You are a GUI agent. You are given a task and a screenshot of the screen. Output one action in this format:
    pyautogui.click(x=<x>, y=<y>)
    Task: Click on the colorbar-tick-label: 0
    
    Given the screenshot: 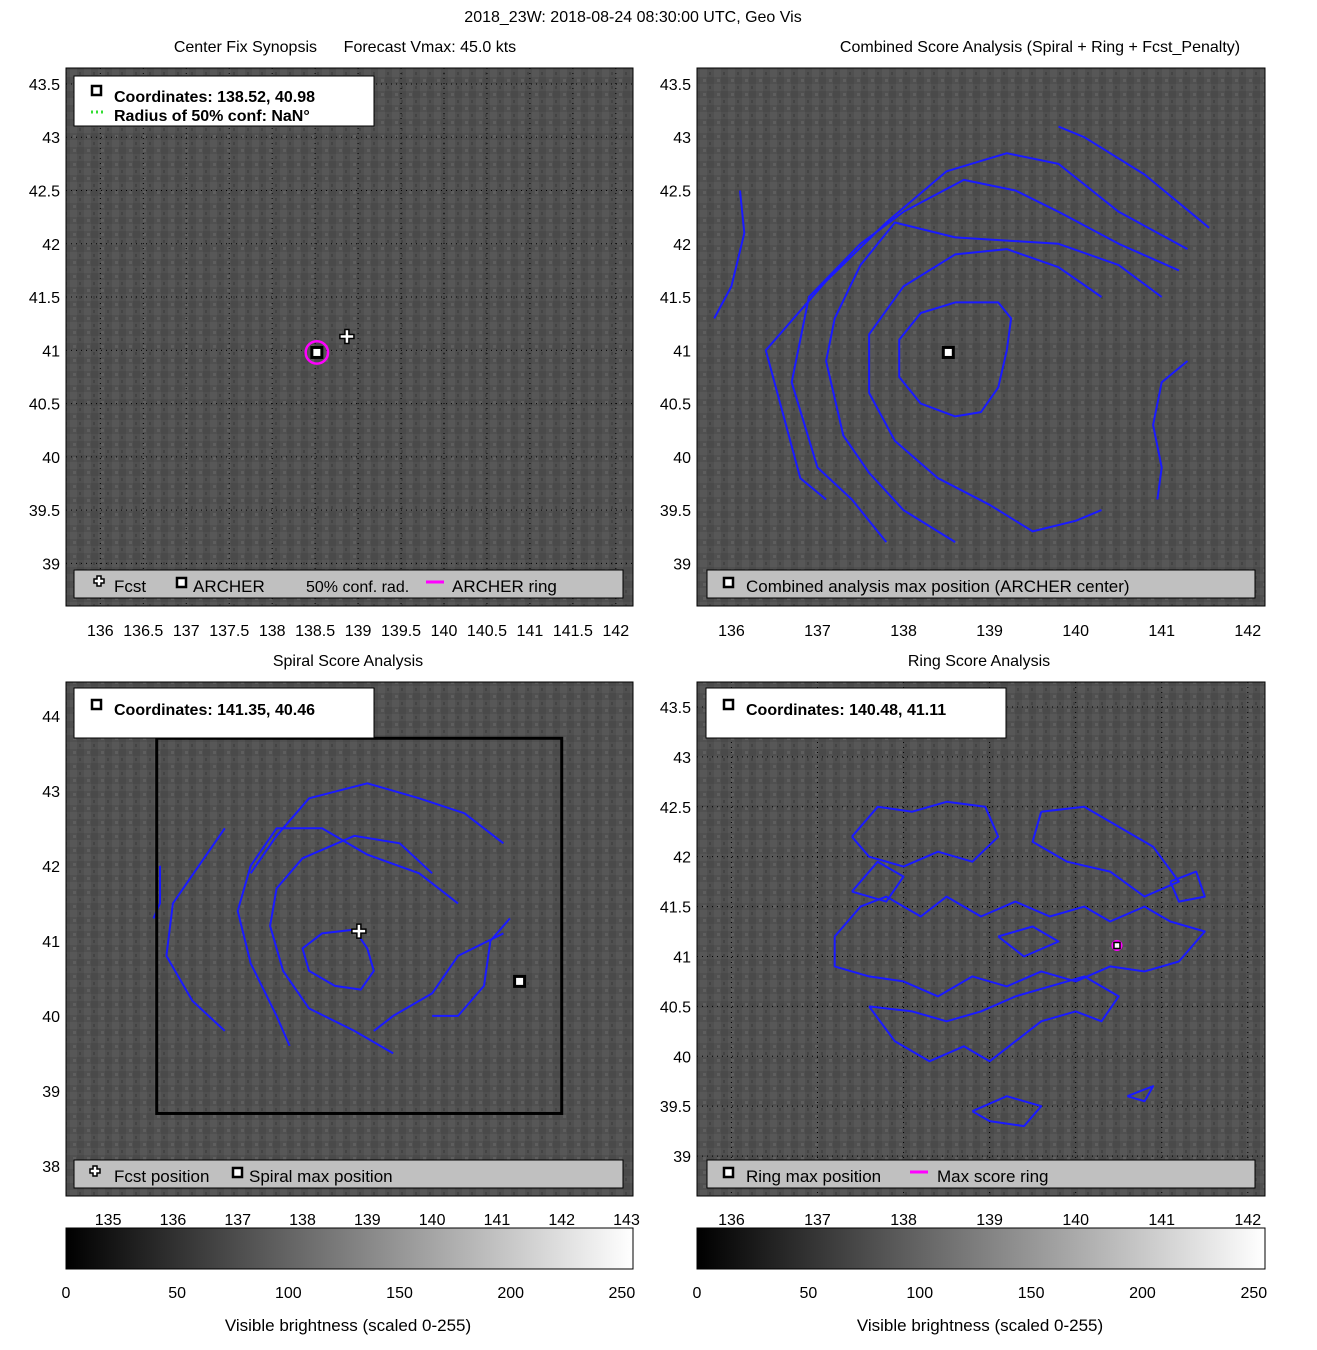 What is the action you would take?
    pyautogui.click(x=697, y=1293)
    